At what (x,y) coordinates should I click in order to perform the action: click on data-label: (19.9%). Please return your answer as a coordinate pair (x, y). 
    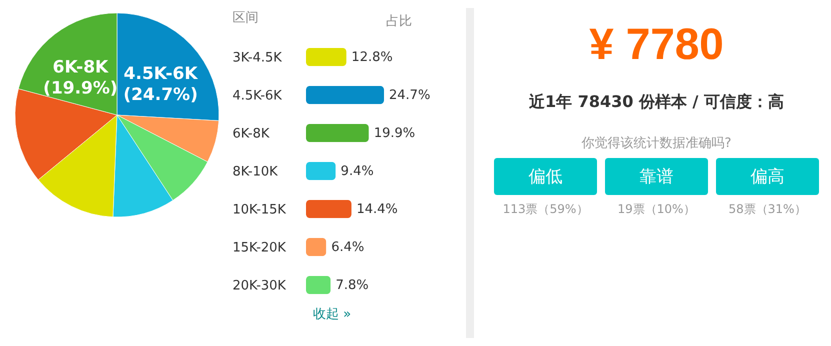
    Looking at the image, I should click on (80, 88).